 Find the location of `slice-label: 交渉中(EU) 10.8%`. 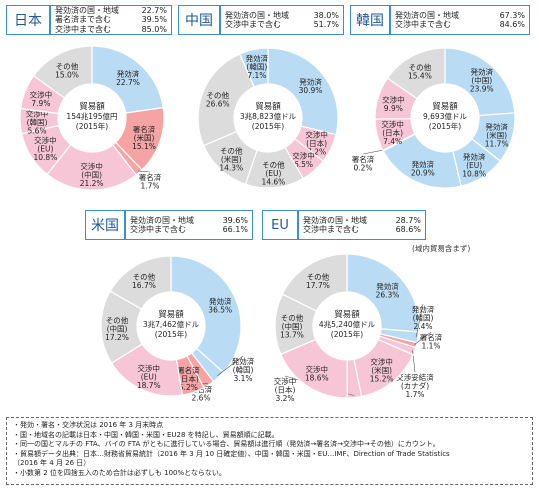

slice-label: 交渉中(EU) 10.8% is located at coordinates (45, 148).